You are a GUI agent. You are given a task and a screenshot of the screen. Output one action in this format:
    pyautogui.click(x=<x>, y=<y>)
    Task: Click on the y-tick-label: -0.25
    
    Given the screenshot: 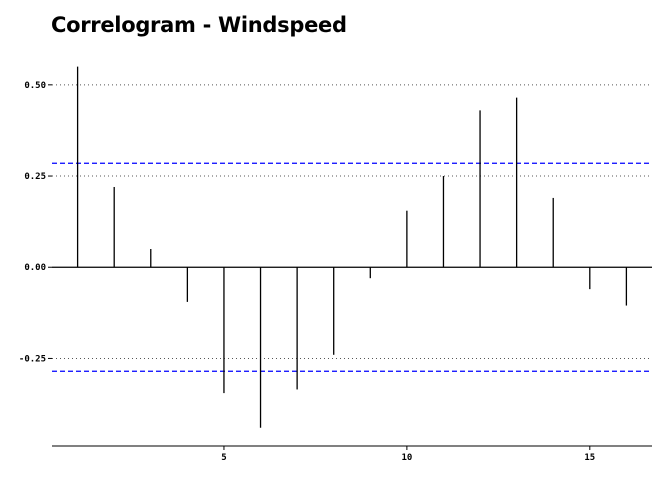 What is the action you would take?
    pyautogui.click(x=32, y=359)
    